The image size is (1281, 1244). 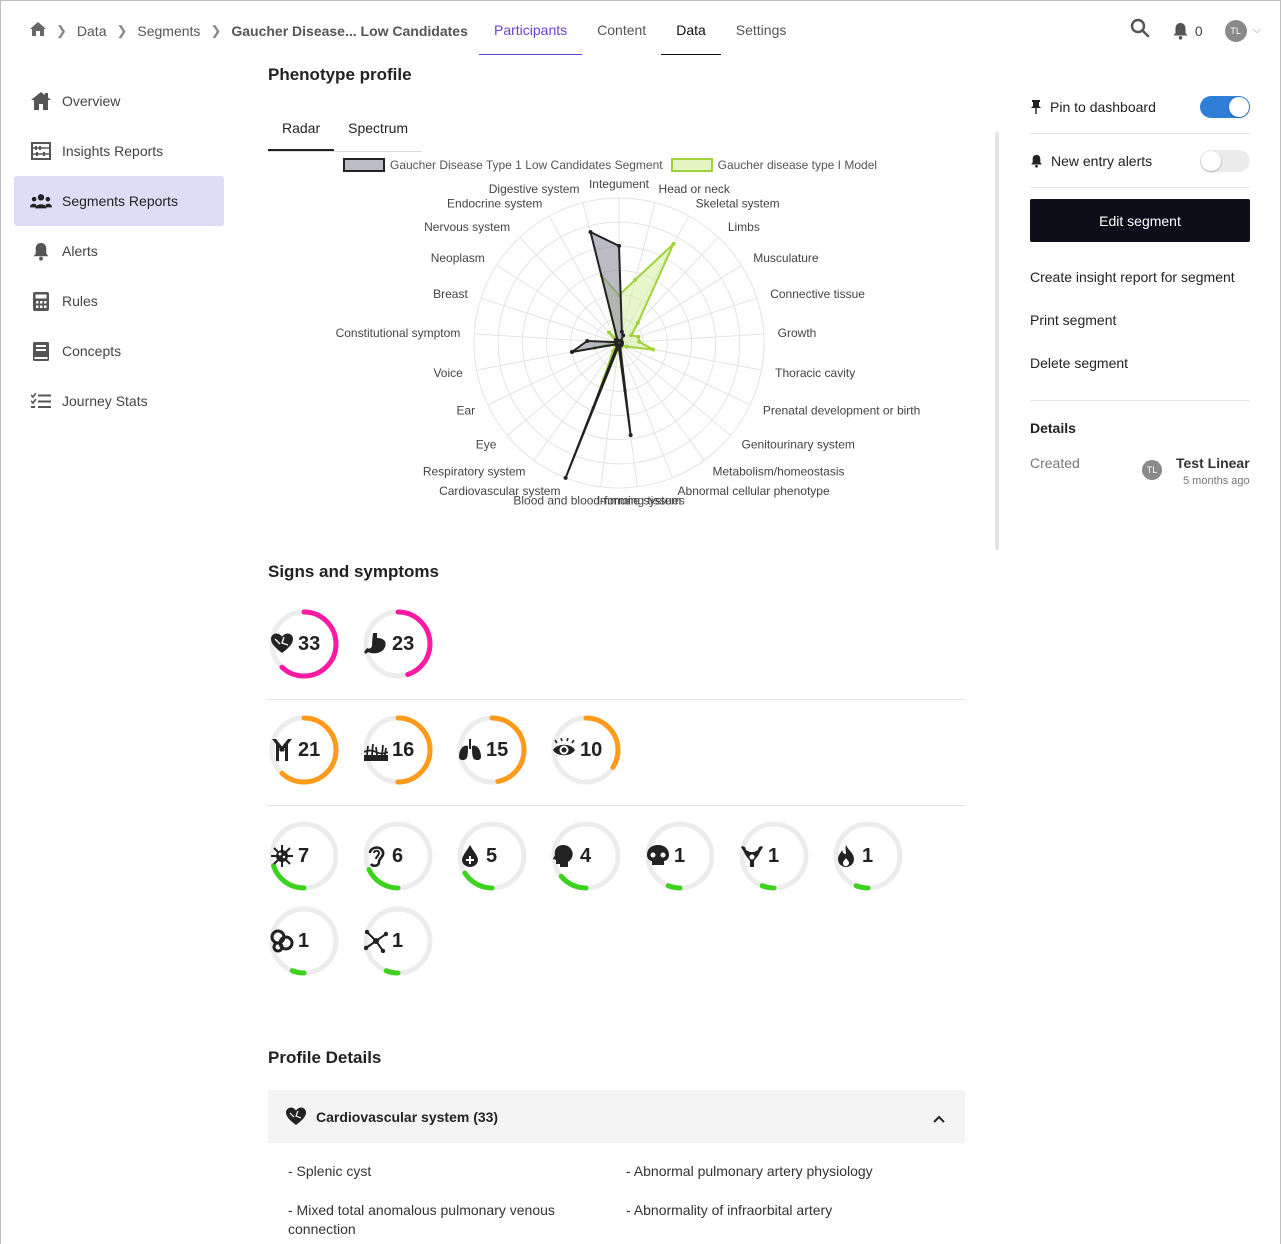 I want to click on sidebar-item-overview: Overview, so click(x=119, y=101).